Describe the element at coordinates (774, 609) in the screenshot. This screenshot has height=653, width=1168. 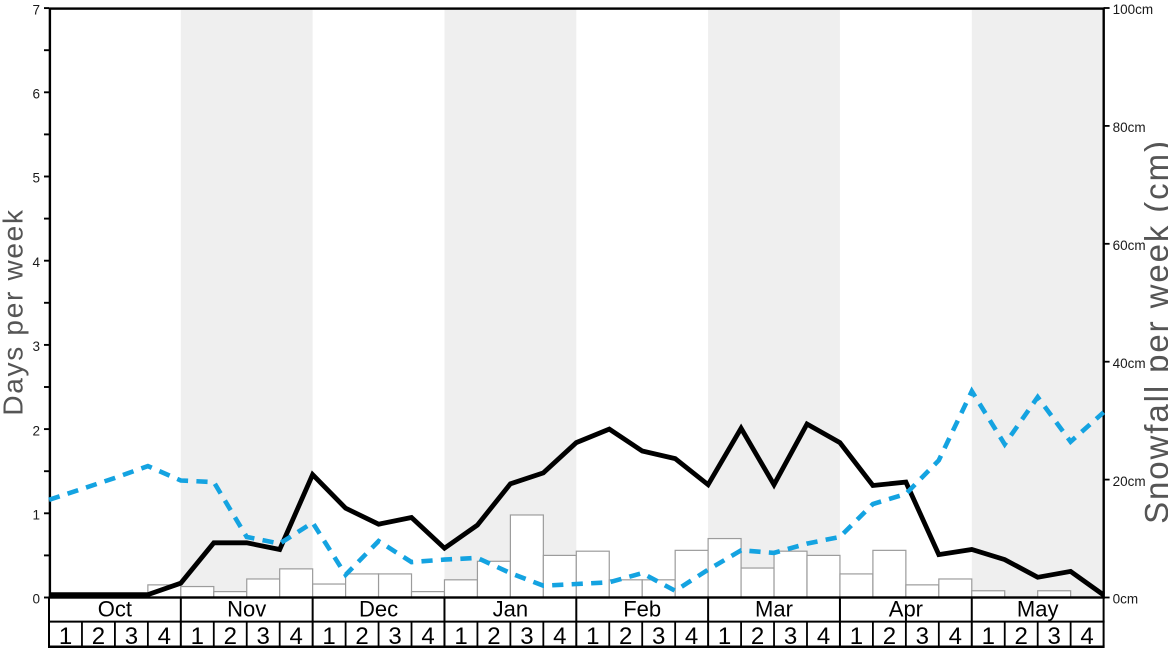
I see `svg-text: Mar` at that location.